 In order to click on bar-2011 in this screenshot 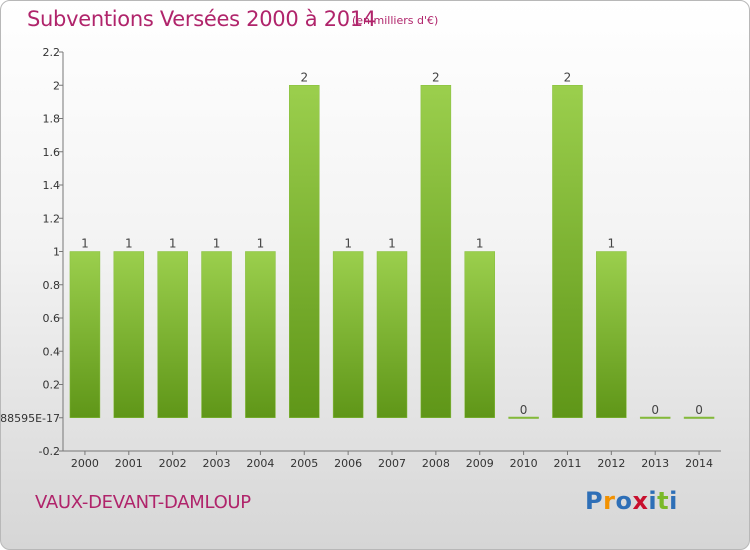, I will do `click(567, 251)`.